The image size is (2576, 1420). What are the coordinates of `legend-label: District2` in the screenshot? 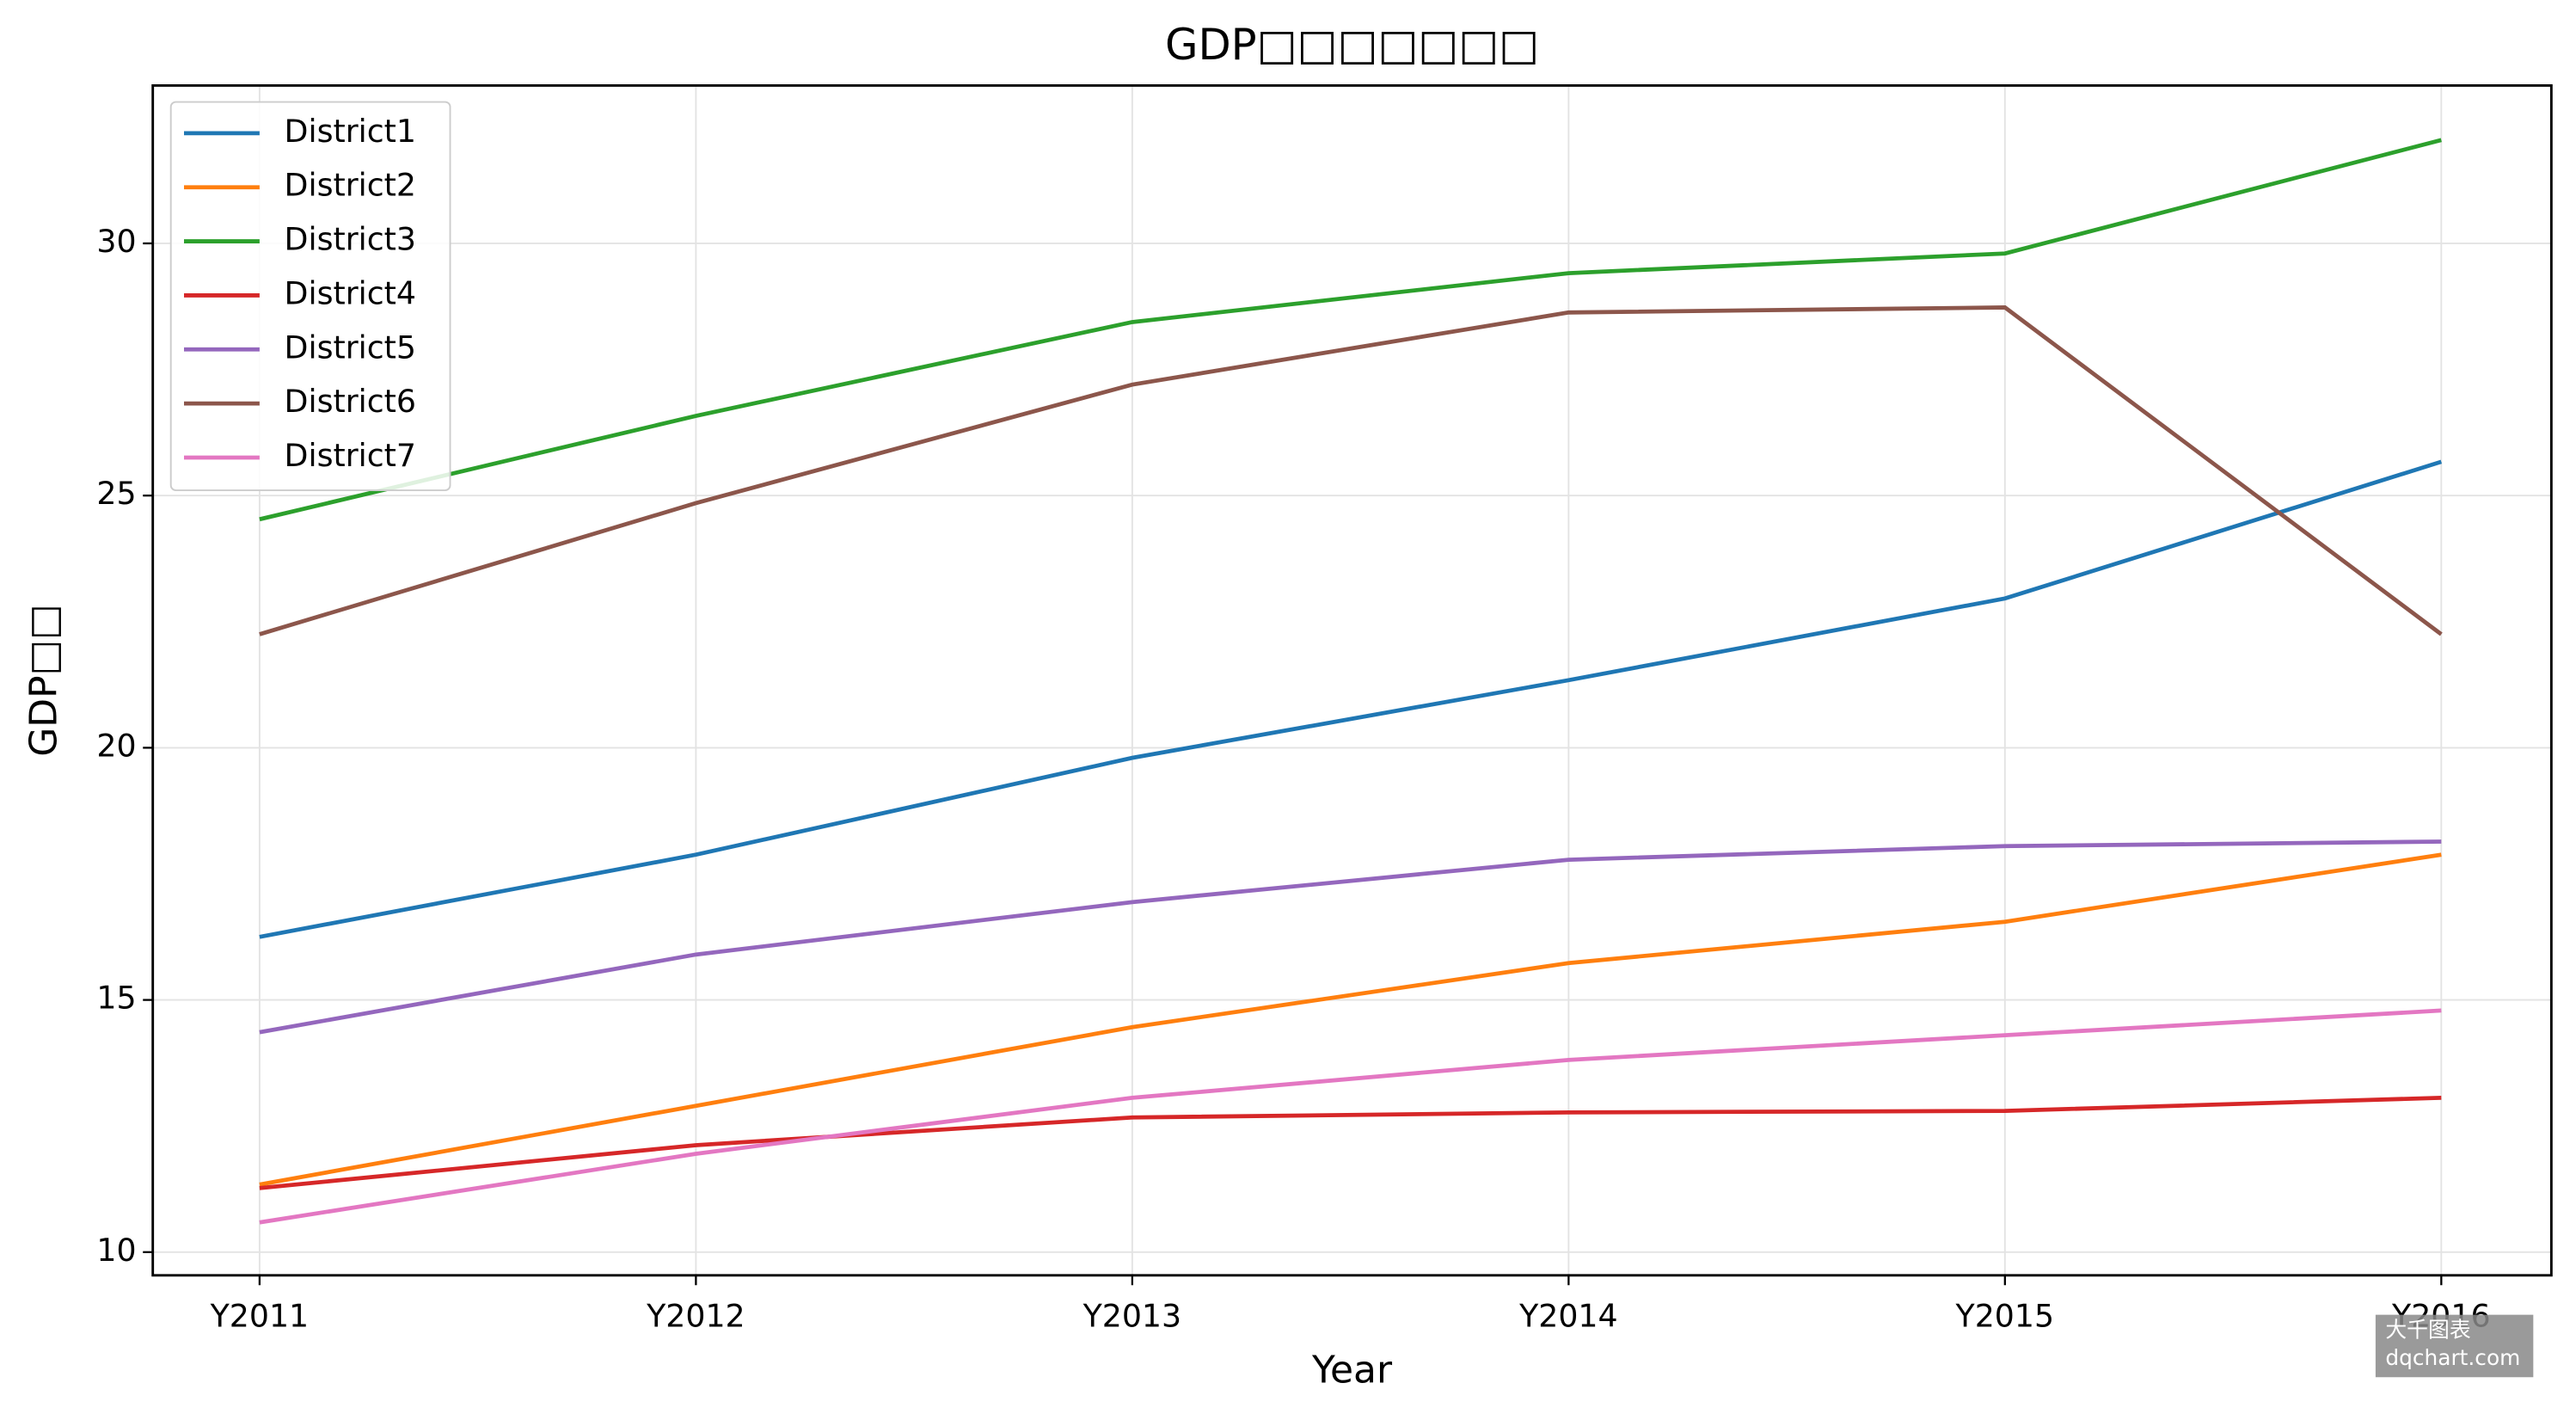 It's located at (350, 185).